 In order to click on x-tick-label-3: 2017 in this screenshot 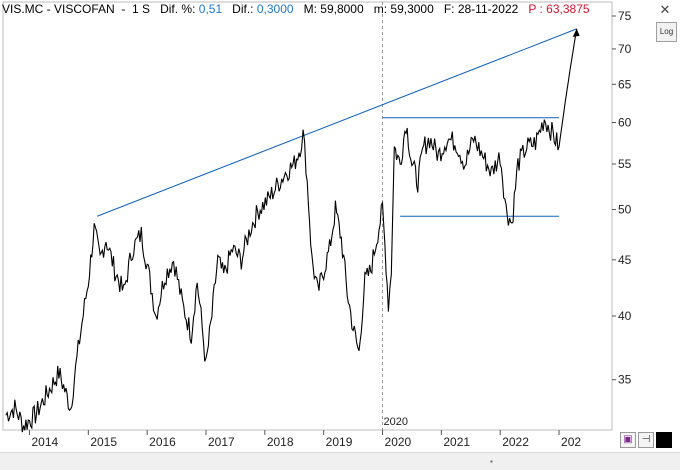, I will do `click(221, 442)`.